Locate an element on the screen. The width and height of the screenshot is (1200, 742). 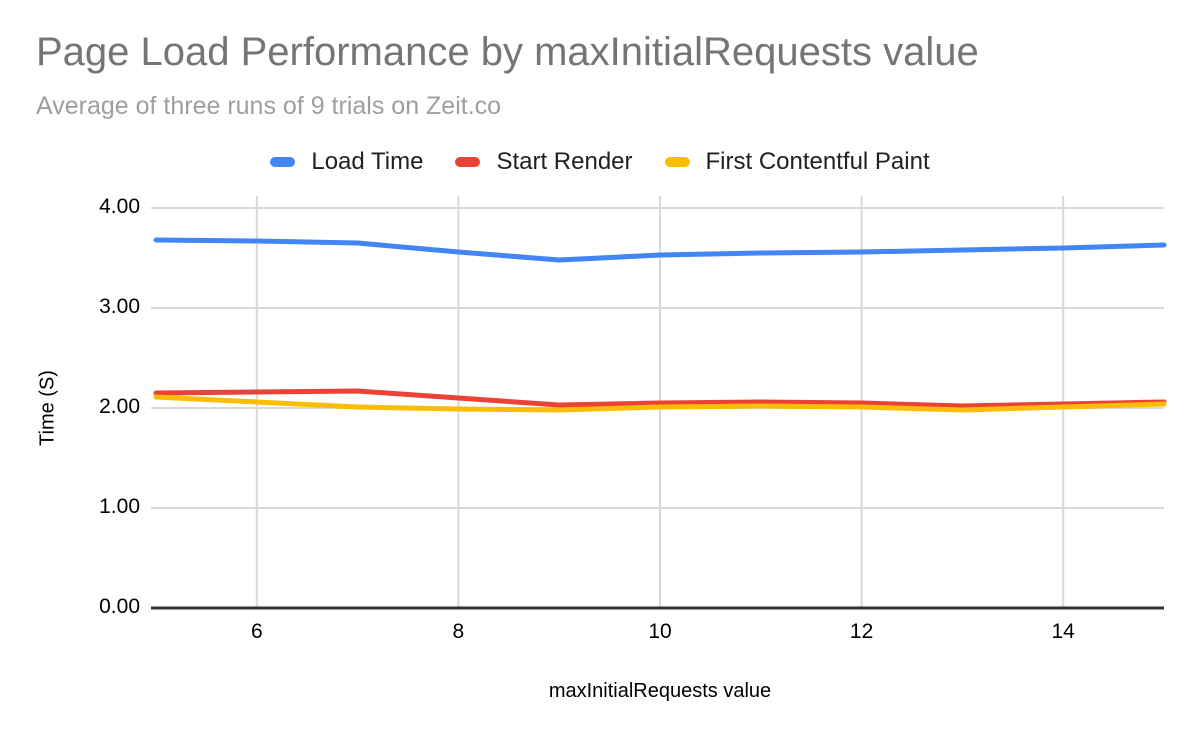
series-line-start-render is located at coordinates (660, 398).